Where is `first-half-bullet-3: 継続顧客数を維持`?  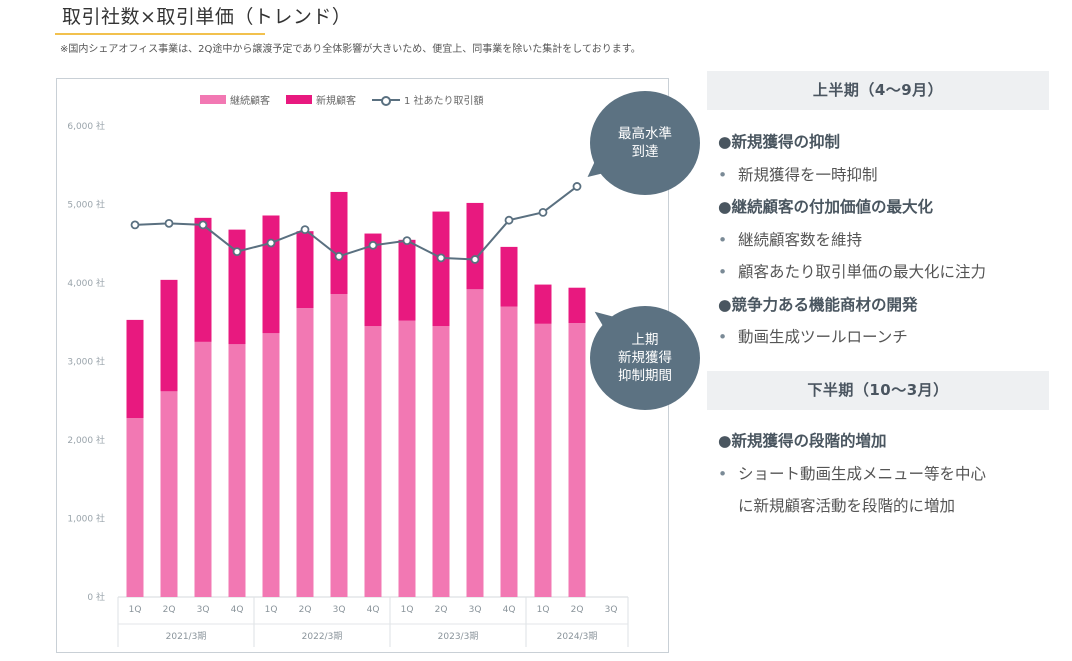 first-half-bullet-3: 継続顧客数を維持 is located at coordinates (888, 240).